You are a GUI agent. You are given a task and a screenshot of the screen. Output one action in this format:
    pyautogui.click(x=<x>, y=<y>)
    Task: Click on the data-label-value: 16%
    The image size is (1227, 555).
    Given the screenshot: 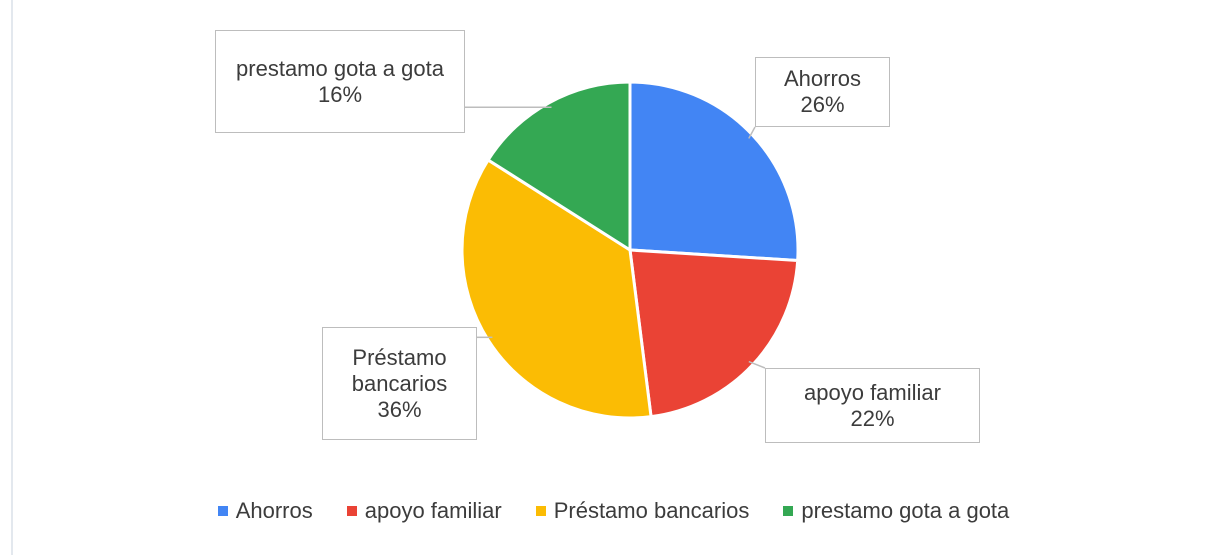 What is the action you would take?
    pyautogui.click(x=340, y=94)
    